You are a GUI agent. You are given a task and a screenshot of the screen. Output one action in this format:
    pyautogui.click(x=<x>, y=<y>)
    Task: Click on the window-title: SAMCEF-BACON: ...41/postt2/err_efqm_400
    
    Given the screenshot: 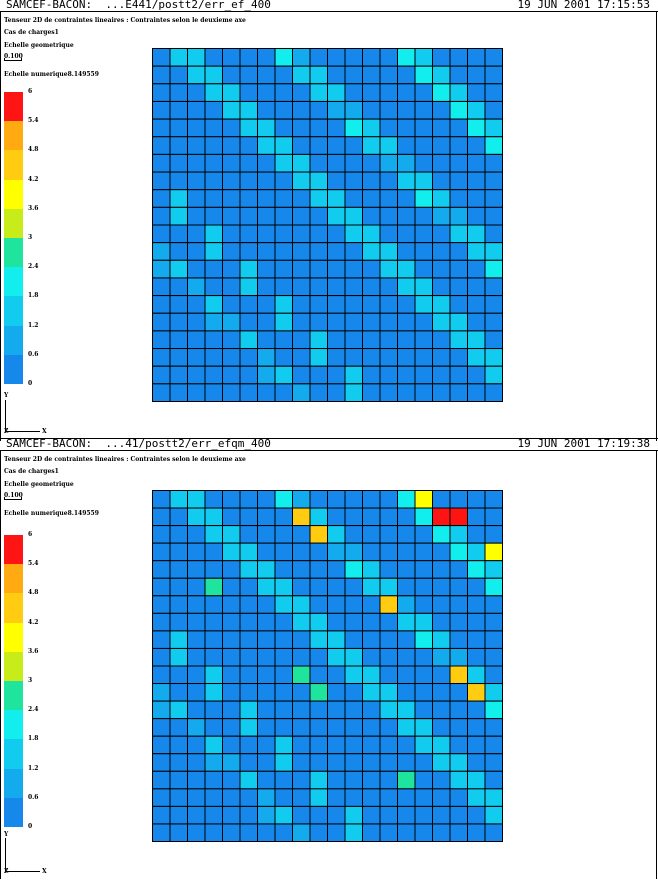 What is the action you would take?
    pyautogui.click(x=138, y=444)
    